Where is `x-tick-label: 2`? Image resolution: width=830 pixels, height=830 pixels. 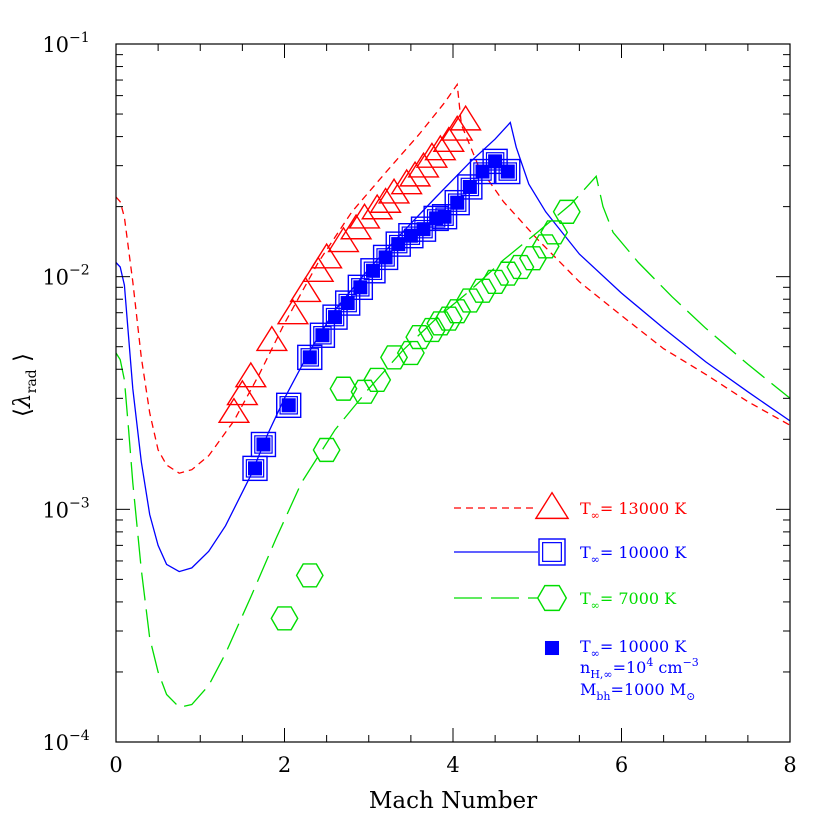
x-tick-label: 2 is located at coordinates (284, 765).